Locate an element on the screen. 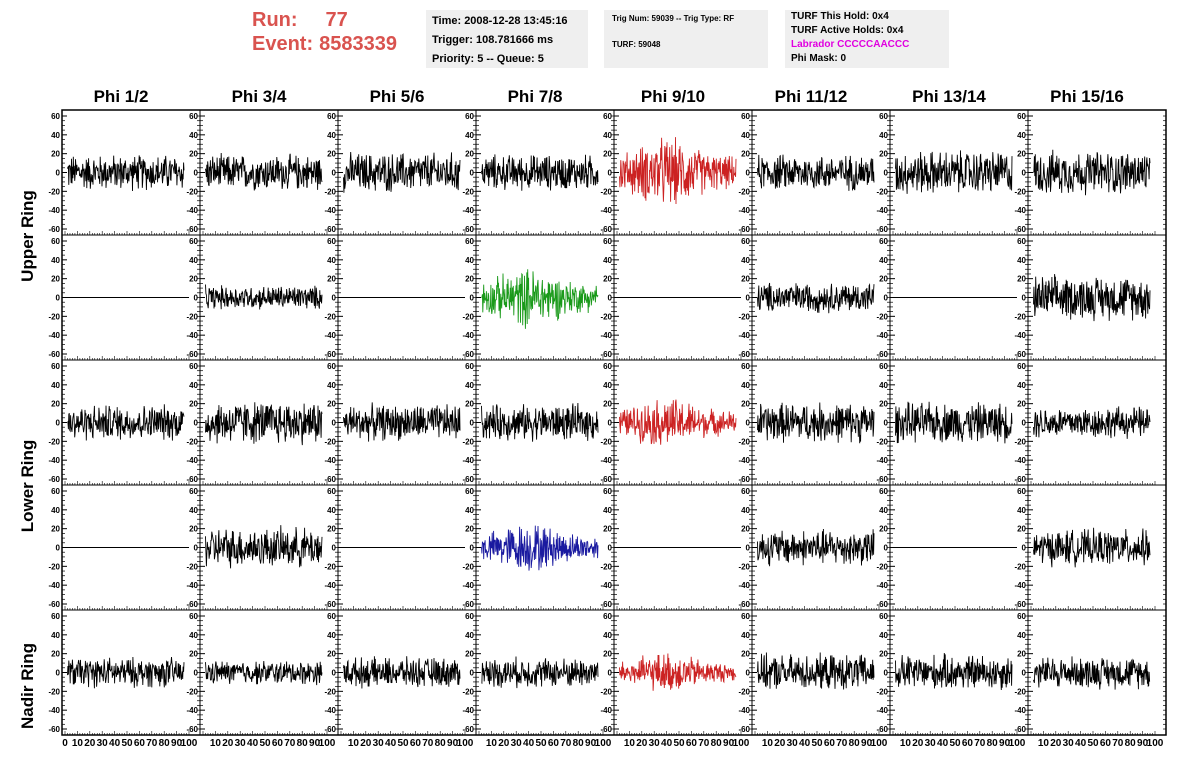 The image size is (1196, 772). panel-r0-c4: 60 40 20 0 -20 -40 -60 is located at coordinates (676, 173).